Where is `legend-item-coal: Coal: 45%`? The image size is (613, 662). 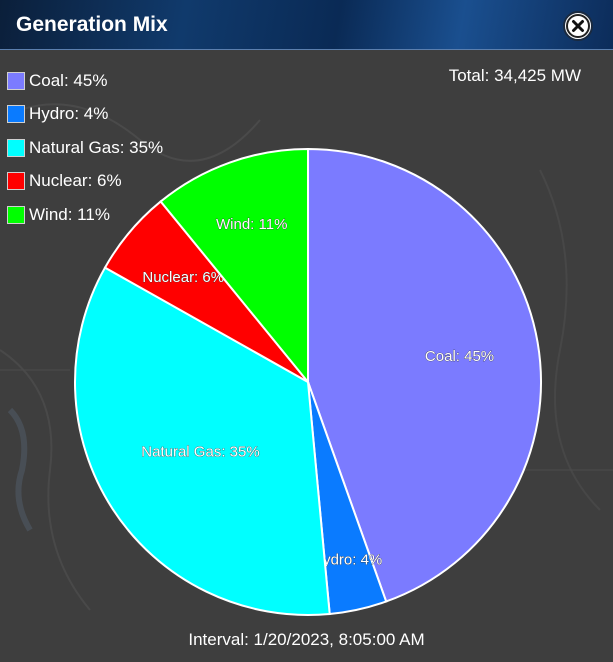
legend-item-coal: Coal: 45% is located at coordinates (85, 81).